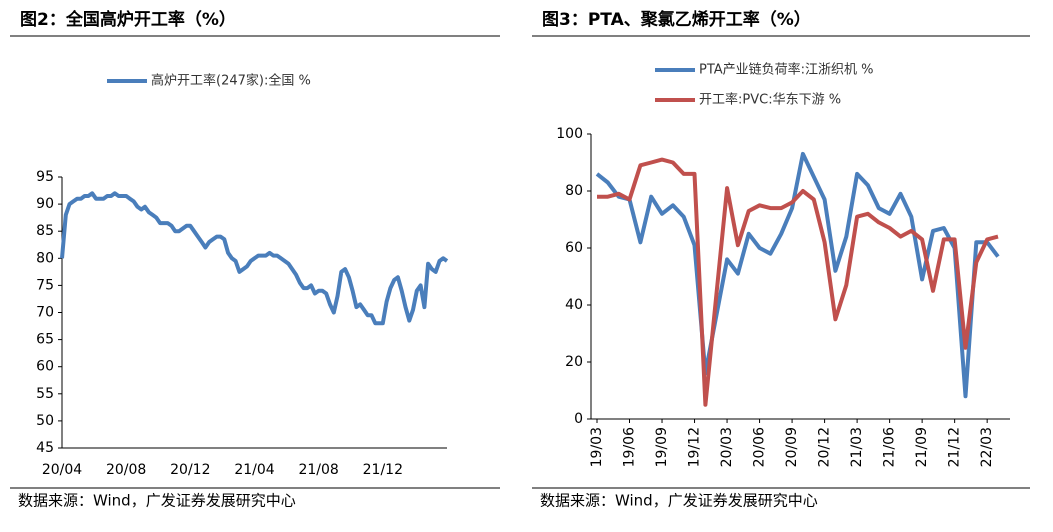 This screenshot has width=1053, height=532. I want to click on y-tick-label: 55, so click(45, 394).